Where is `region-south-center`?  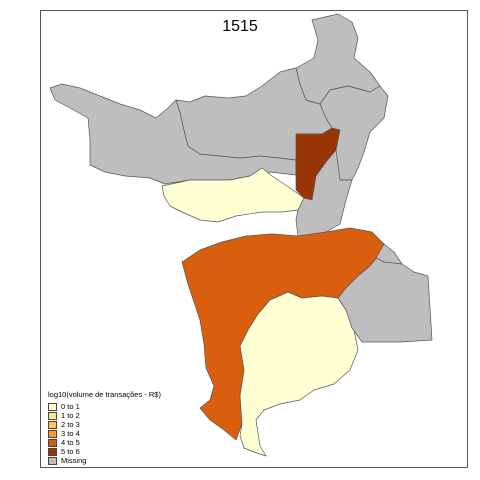 region-south-center is located at coordinates (299, 374).